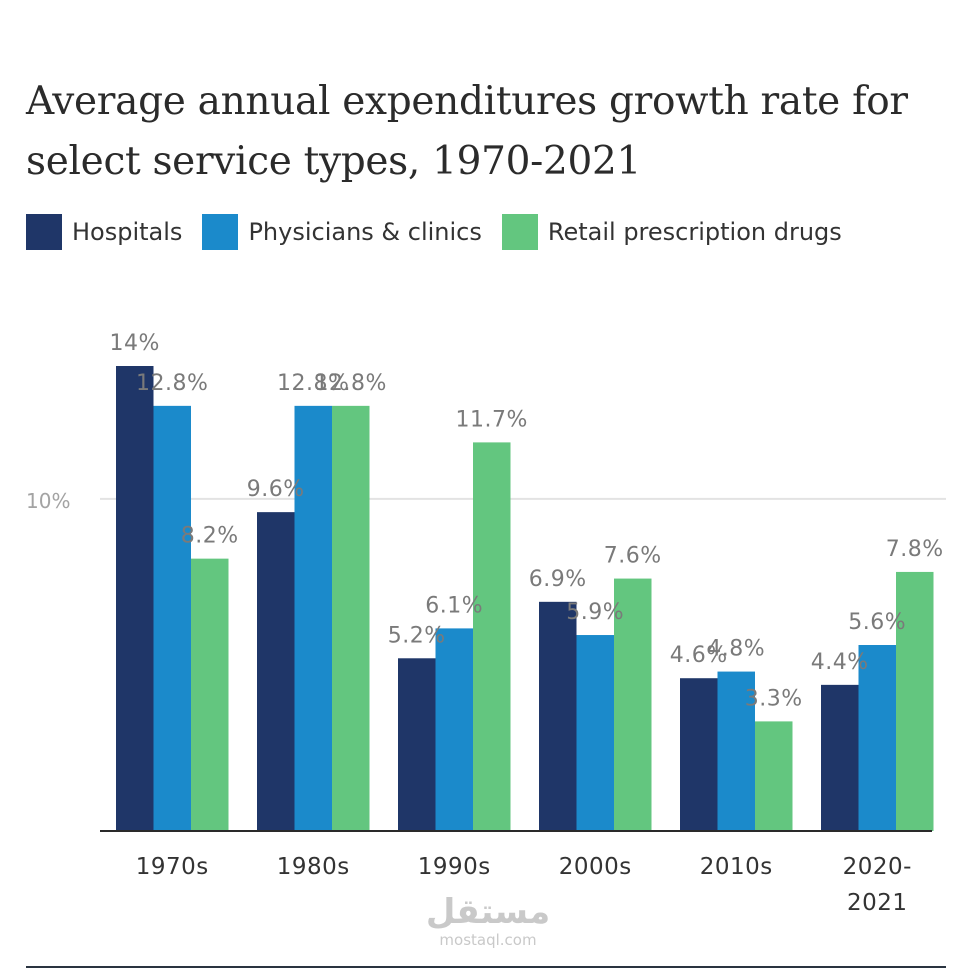 The height and width of the screenshot is (972, 972). Describe the element at coordinates (840, 757) in the screenshot. I see `bar-hospitals-2020-2021` at that location.